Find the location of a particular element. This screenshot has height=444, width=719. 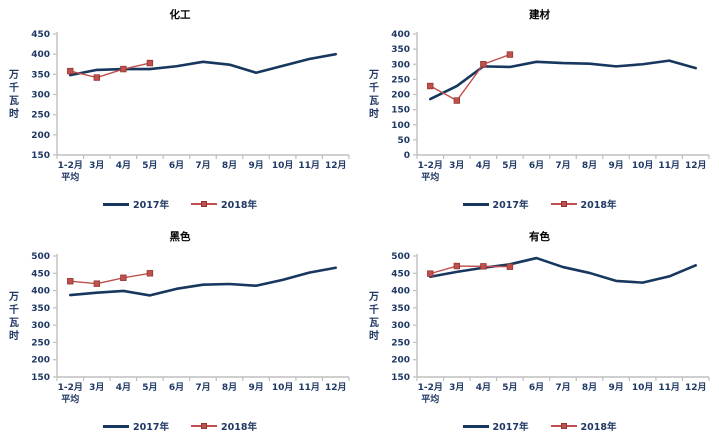

y-tick-label: 100 is located at coordinates (400, 126).